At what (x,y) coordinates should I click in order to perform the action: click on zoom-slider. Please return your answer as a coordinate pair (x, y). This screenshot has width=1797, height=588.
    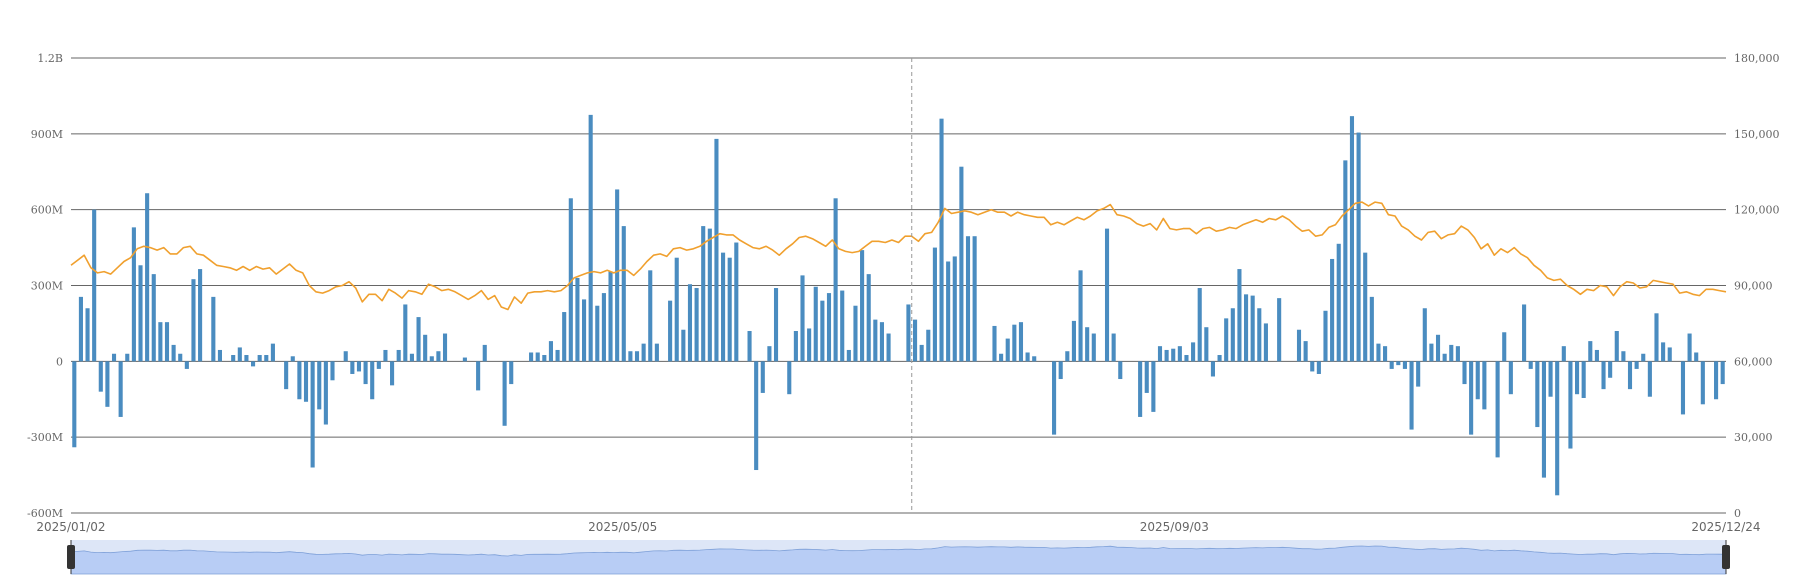
    Looking at the image, I should click on (898, 557).